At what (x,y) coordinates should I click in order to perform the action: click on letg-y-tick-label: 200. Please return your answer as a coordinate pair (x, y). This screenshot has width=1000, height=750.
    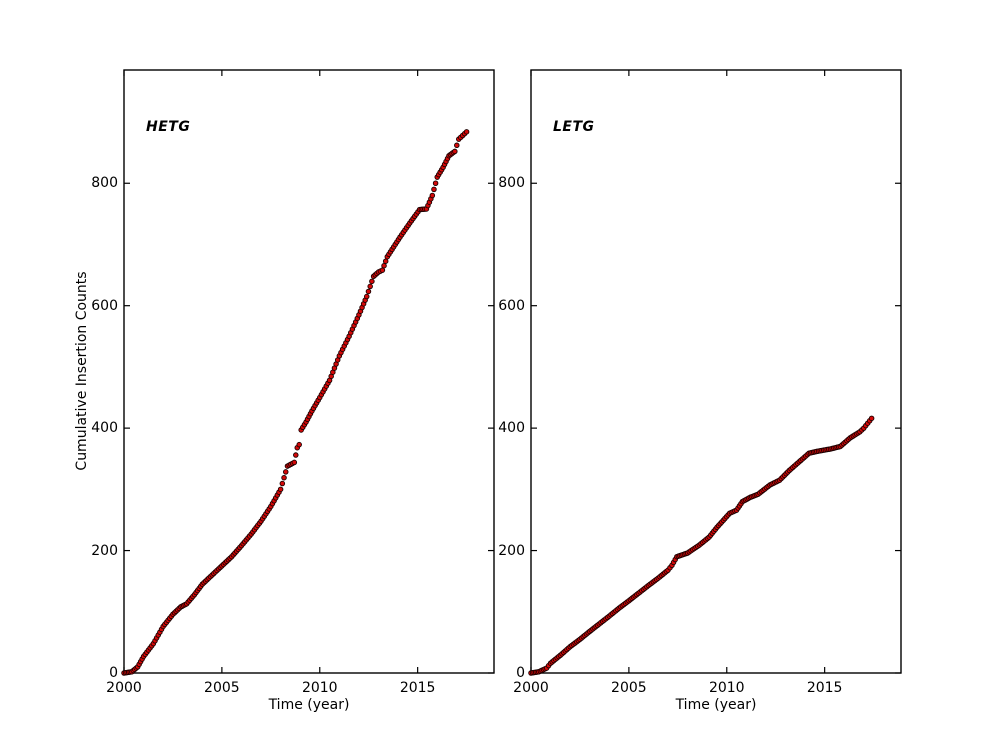
    Looking at the image, I should click on (511, 550).